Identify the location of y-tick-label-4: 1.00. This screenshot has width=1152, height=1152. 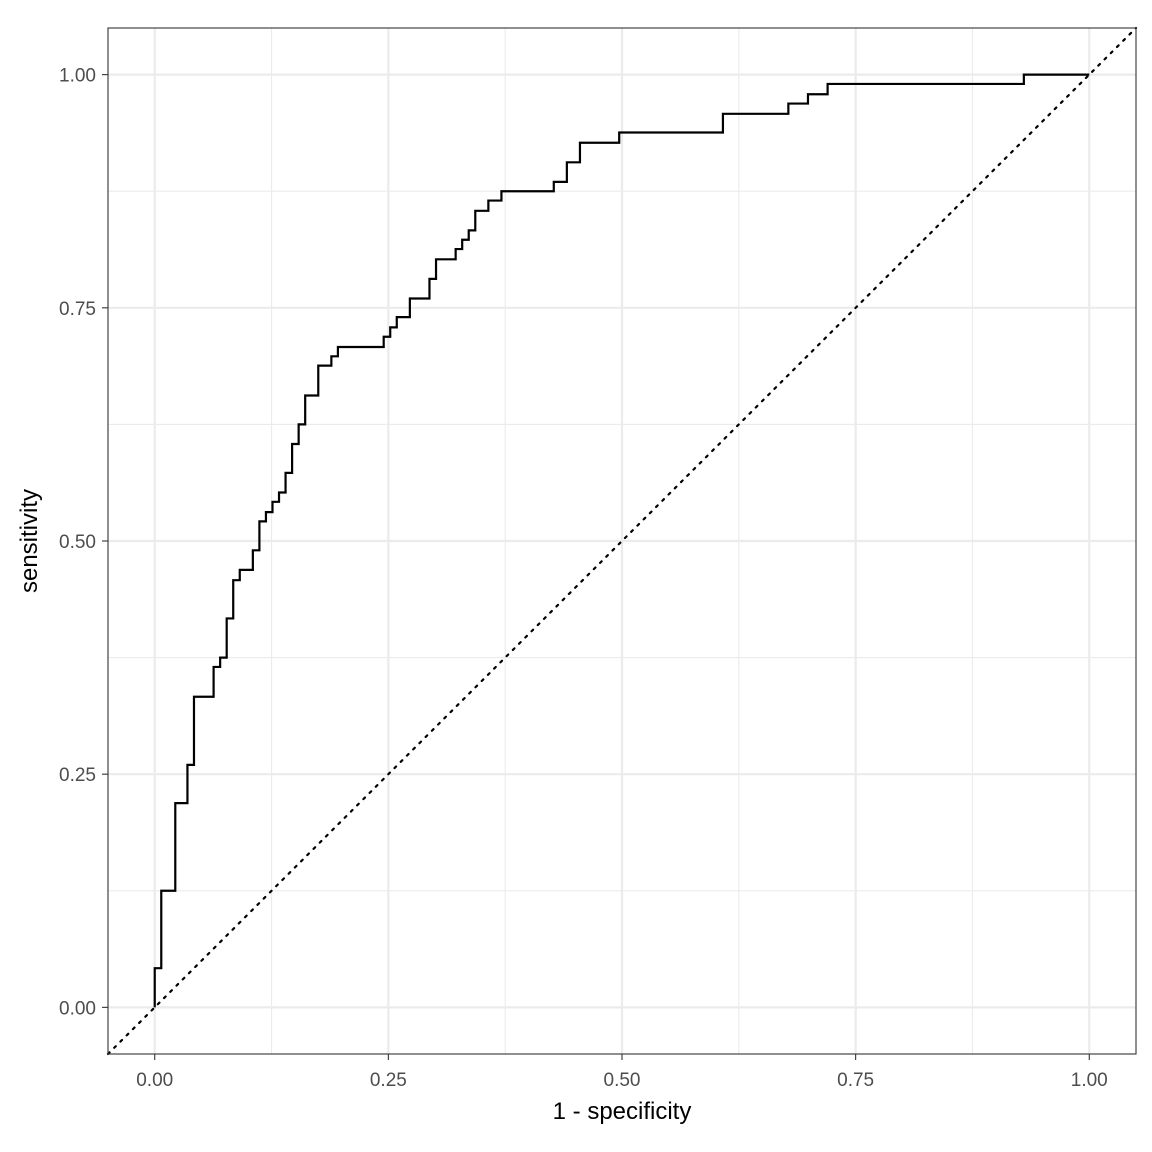
(77, 76).